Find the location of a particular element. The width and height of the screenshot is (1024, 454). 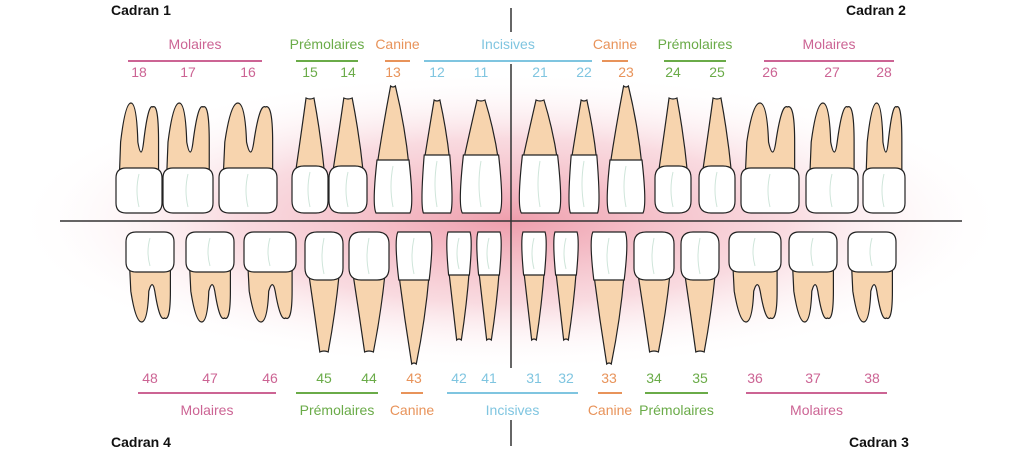

tooth-number-25: 25 is located at coordinates (717, 72).